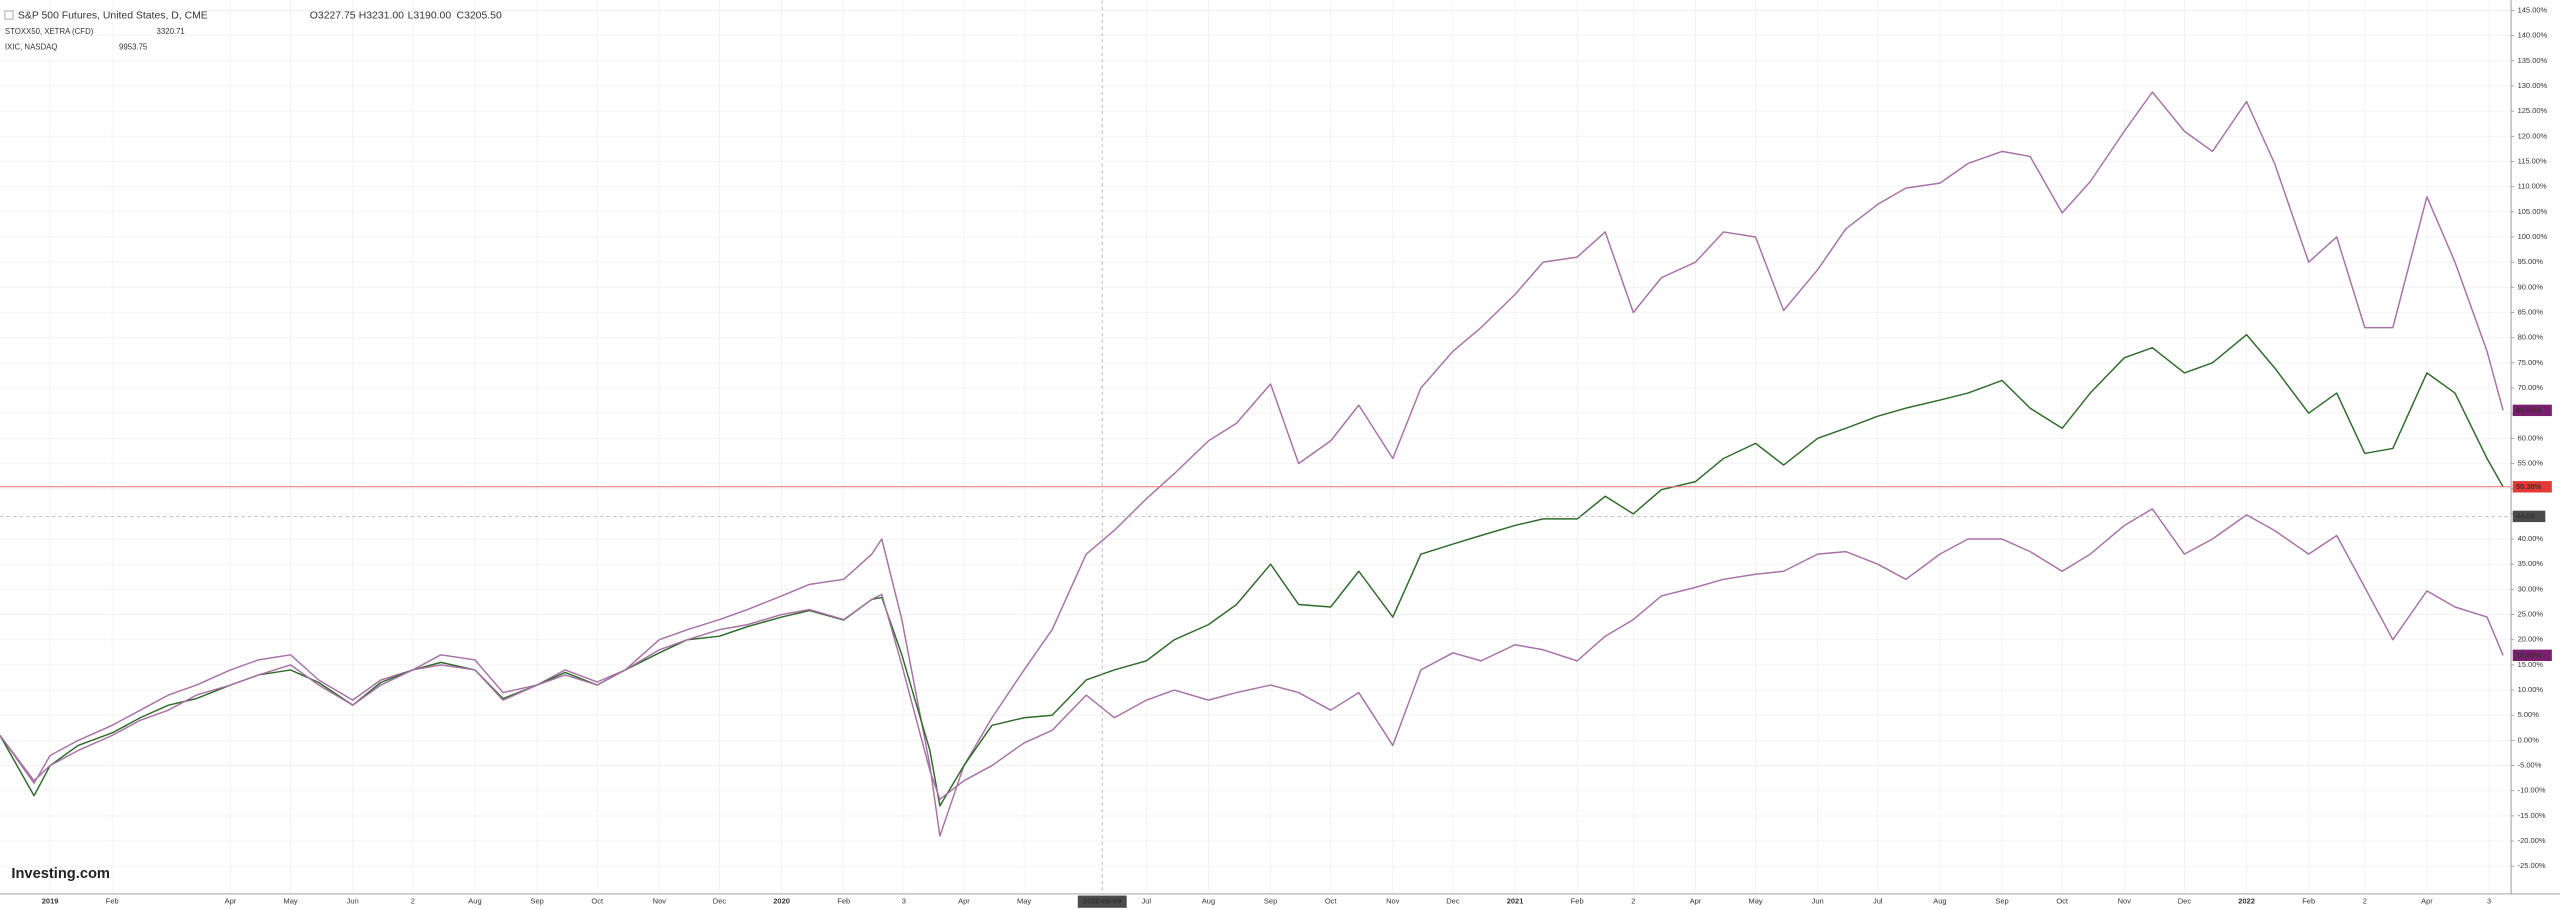 This screenshot has width=2560, height=909. I want to click on ohlc-high: H3231.00, so click(381, 16).